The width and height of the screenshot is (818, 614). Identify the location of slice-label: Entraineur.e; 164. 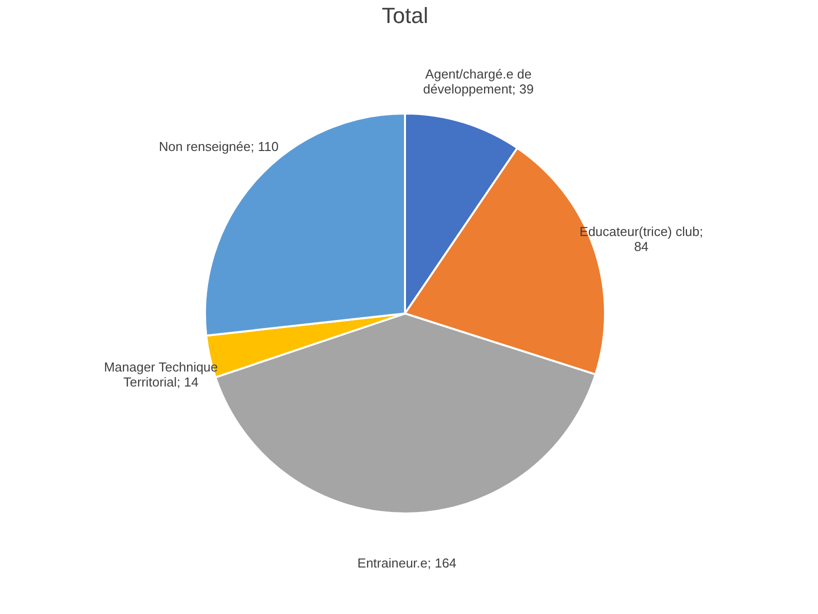
(406, 562).